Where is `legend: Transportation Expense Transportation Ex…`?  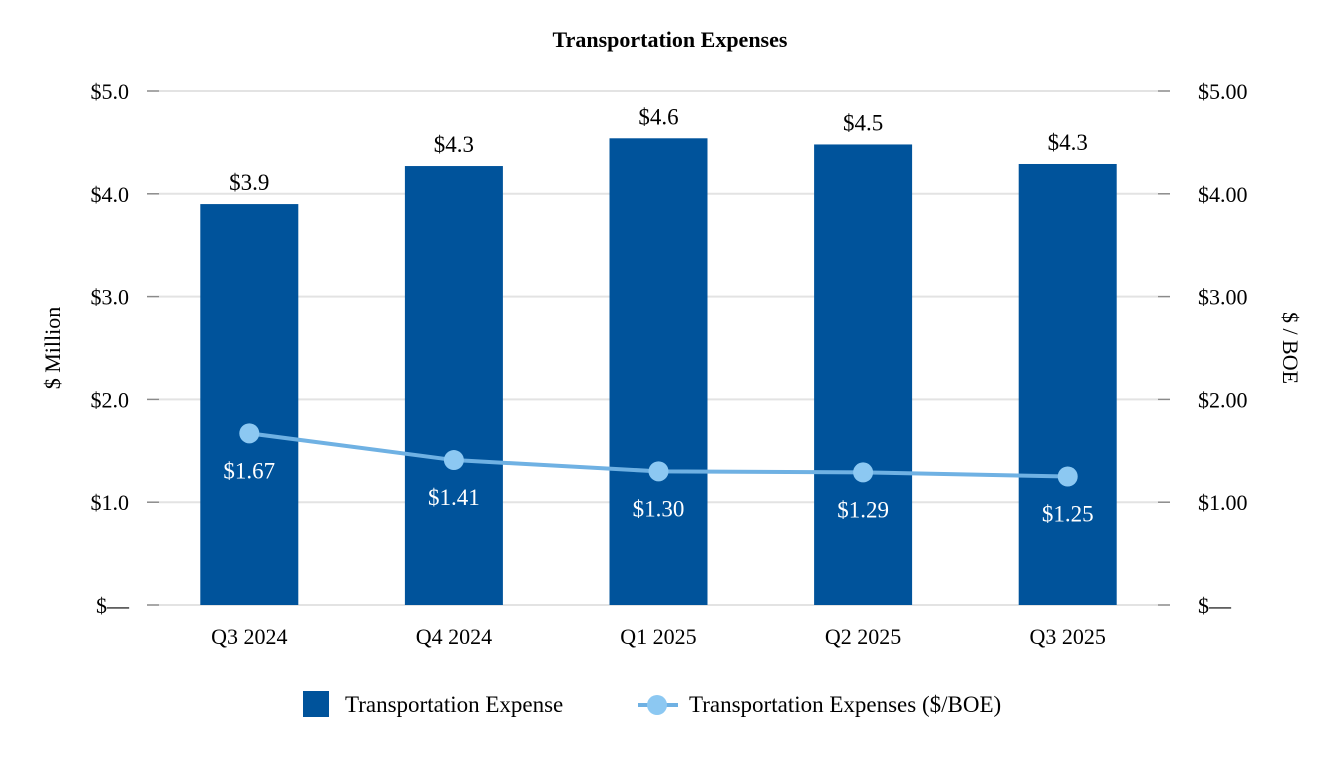 legend: Transportation Expense Transportation Ex… is located at coordinates (652, 704).